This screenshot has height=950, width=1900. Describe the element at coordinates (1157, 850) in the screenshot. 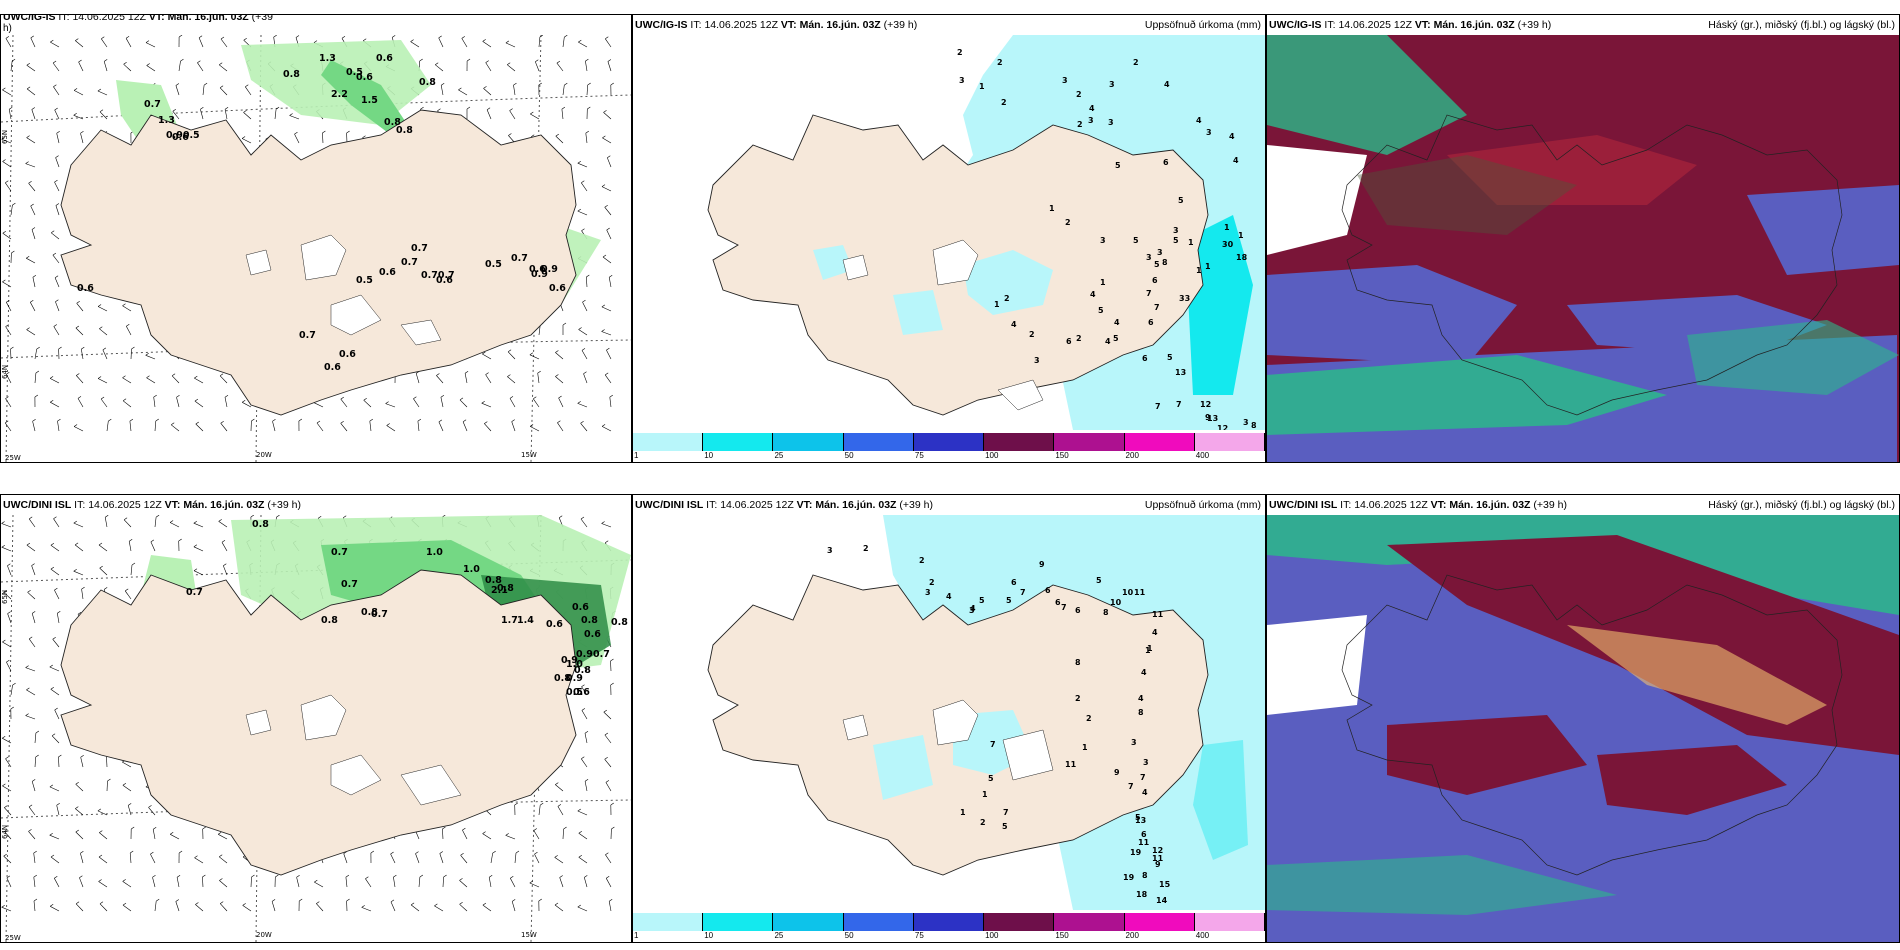

I see `precip-value-label: 12` at that location.